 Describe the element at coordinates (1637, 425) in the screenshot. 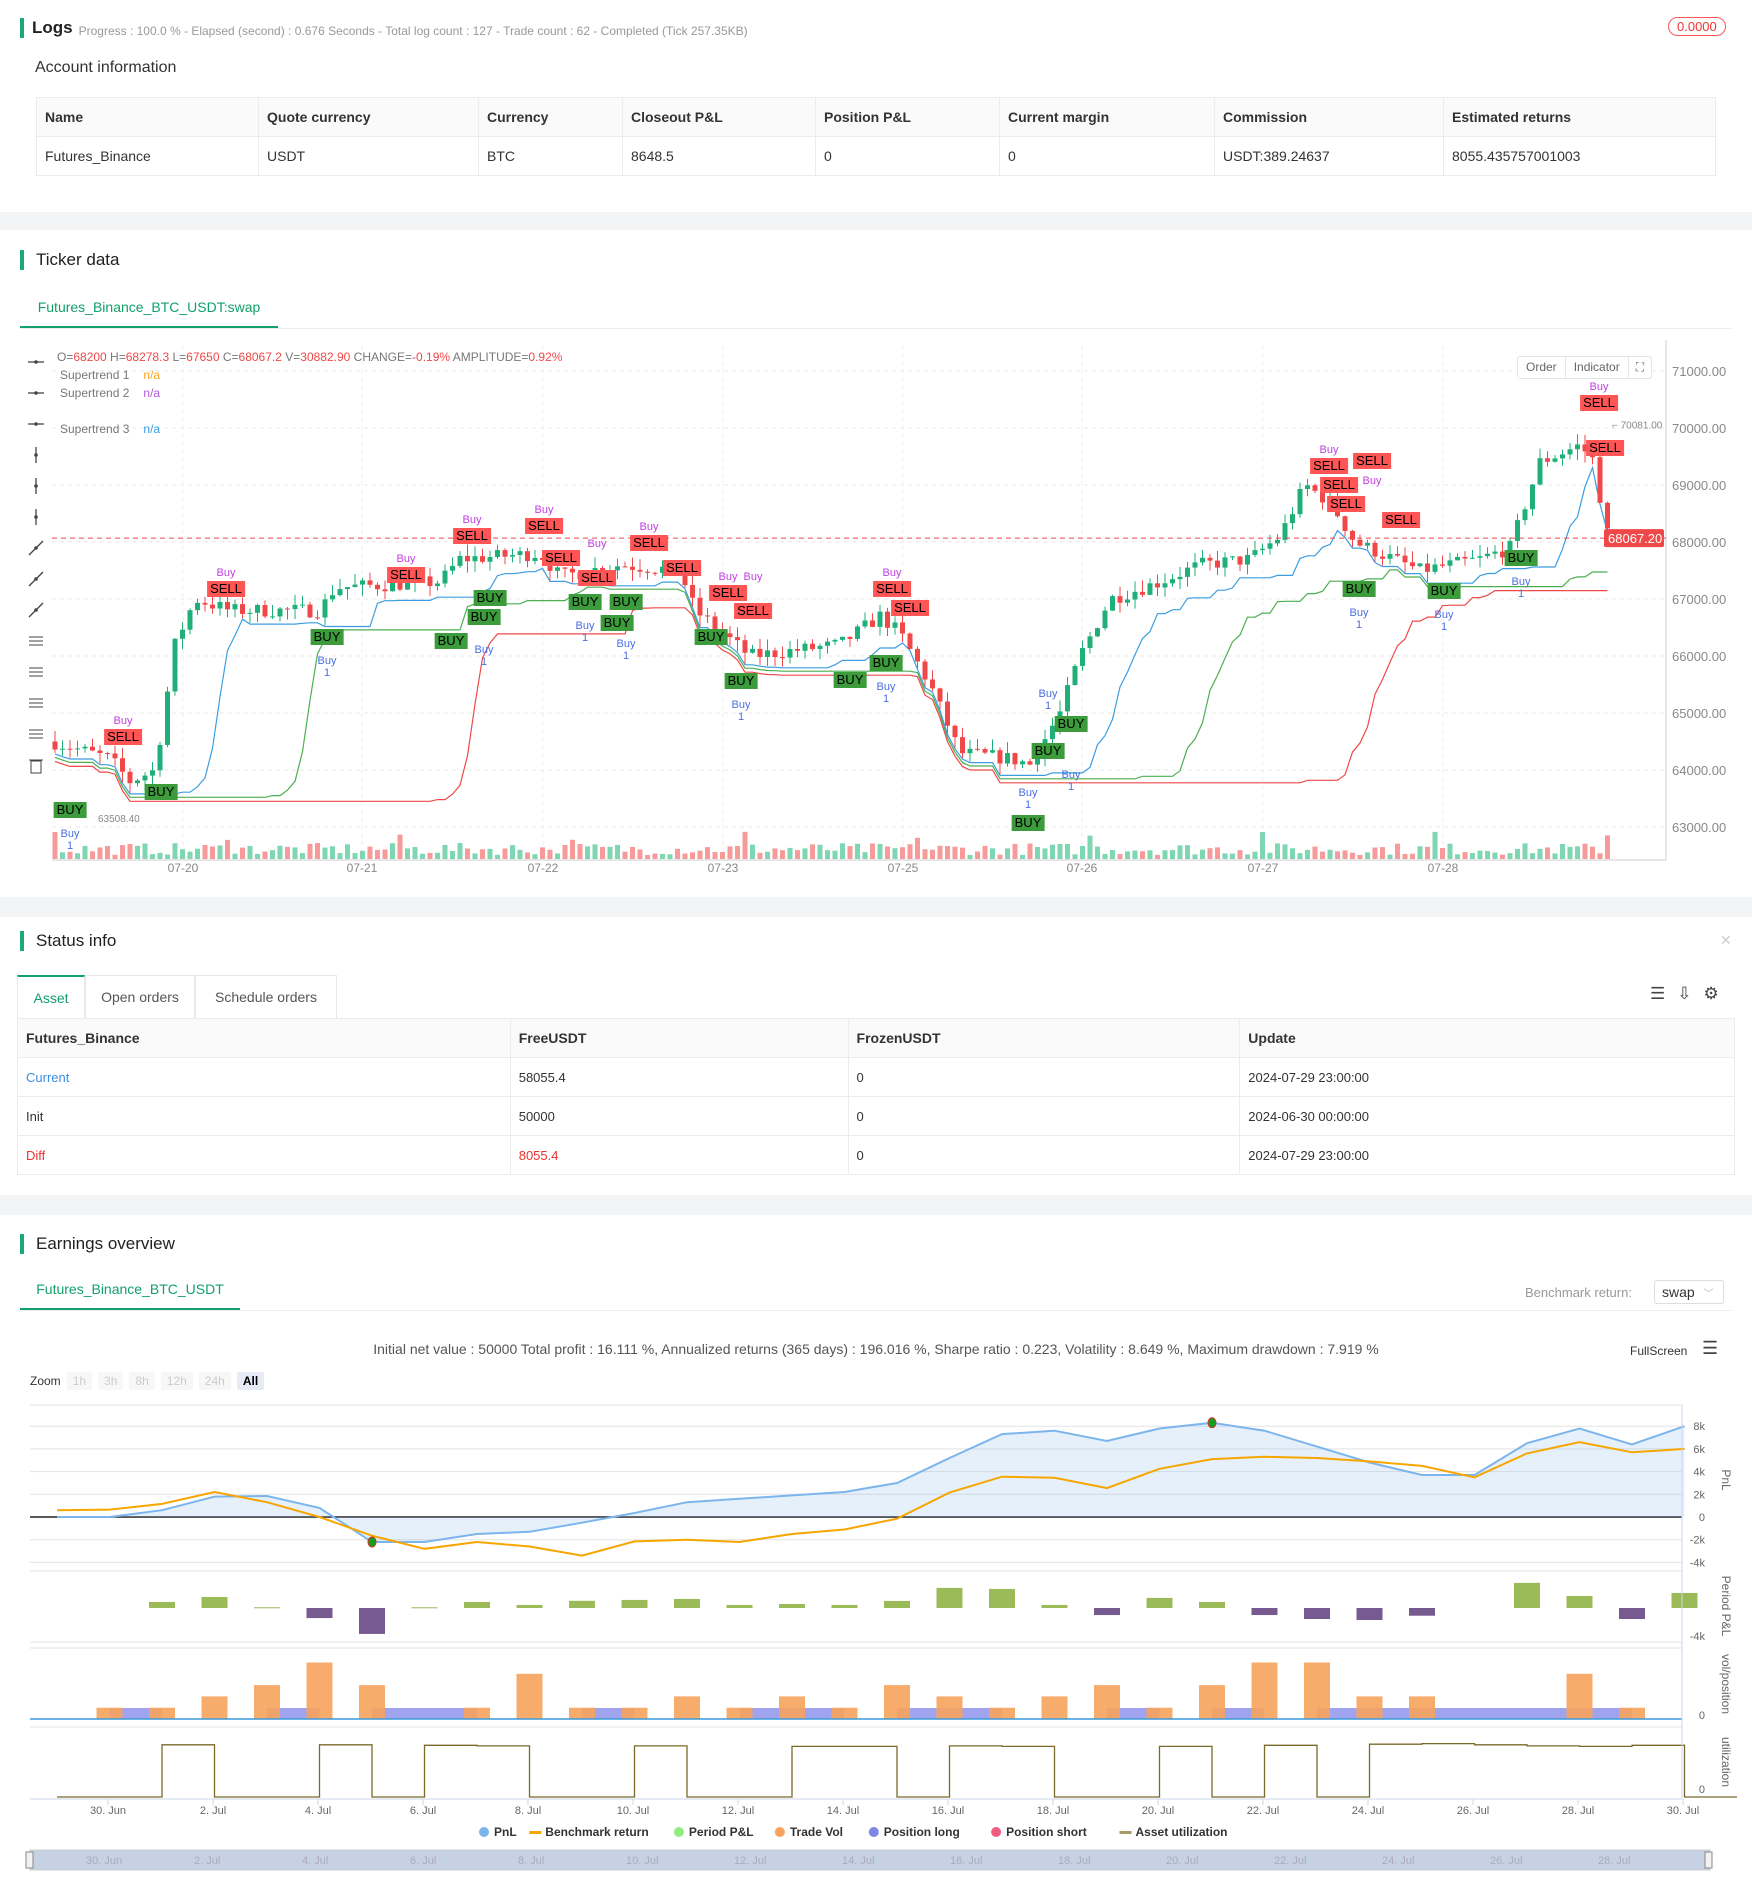

I see `high-marker: ⌐ 70081.00` at that location.